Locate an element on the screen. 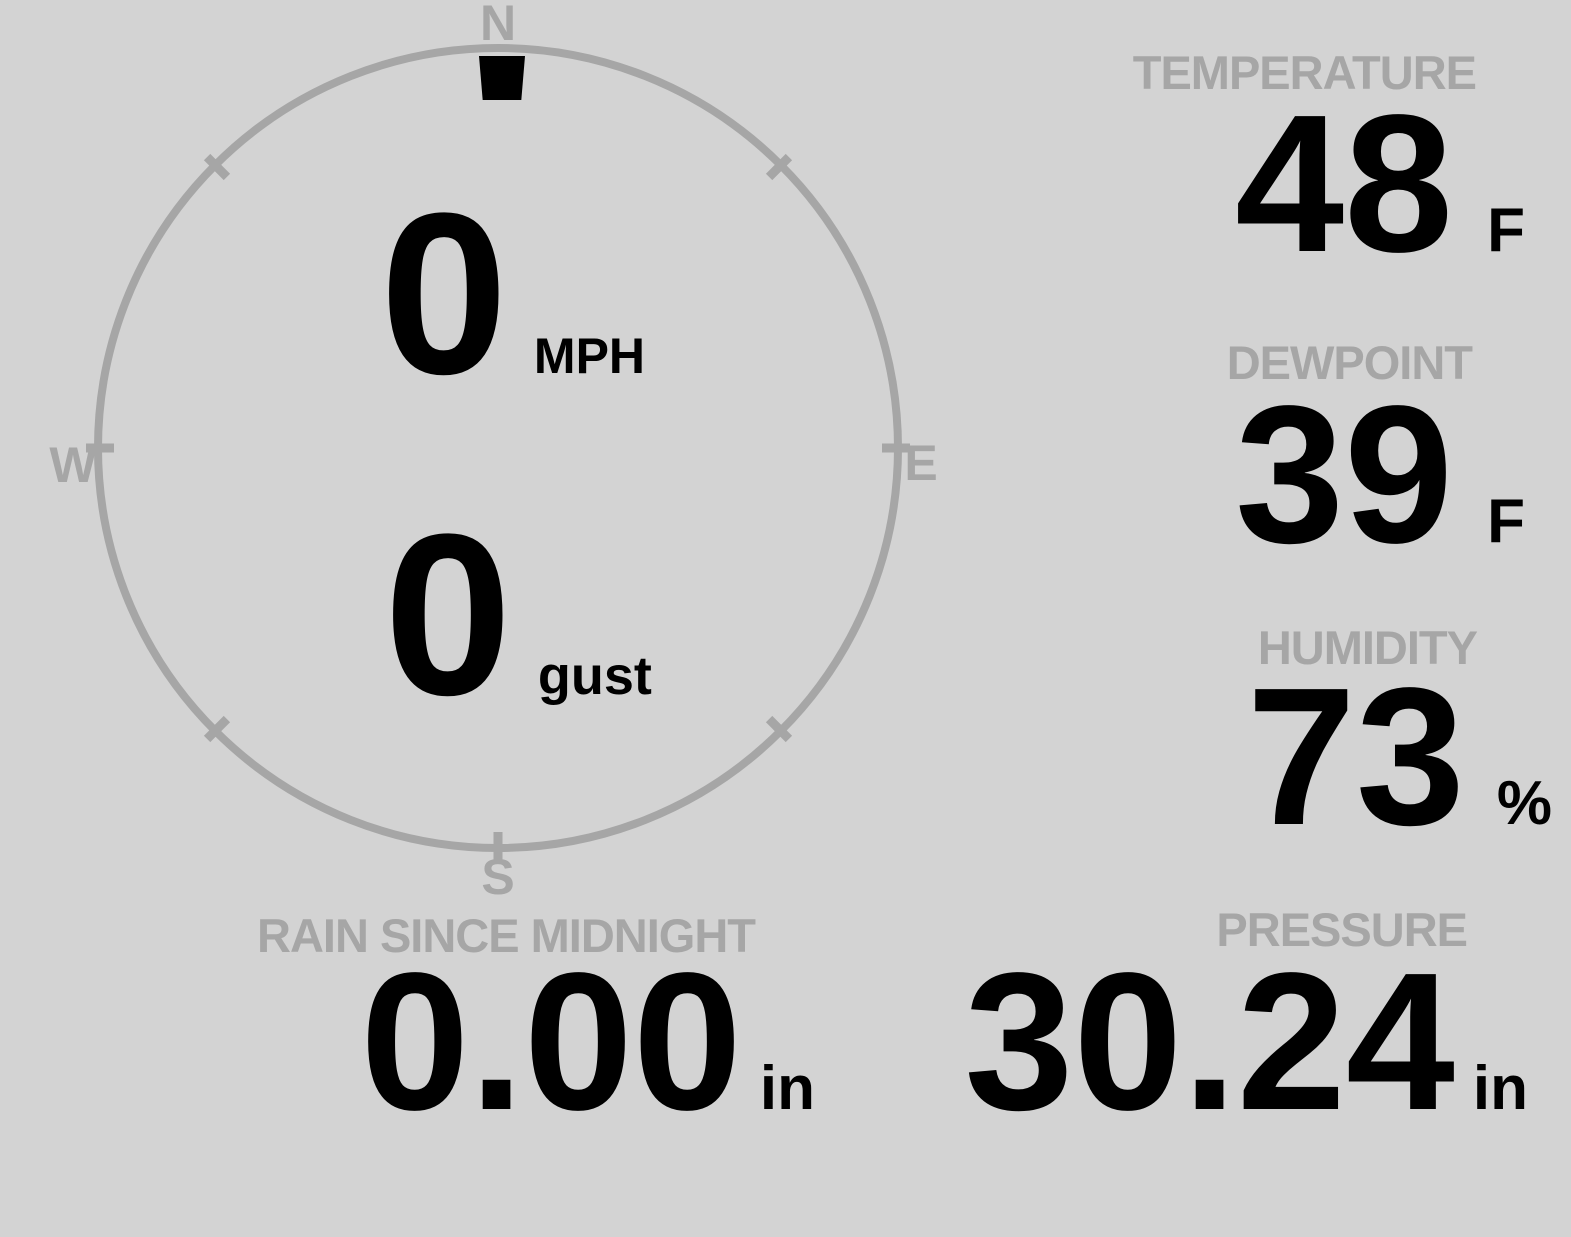  dewpoint-label: DEWPOINT is located at coordinates (1349, 362).